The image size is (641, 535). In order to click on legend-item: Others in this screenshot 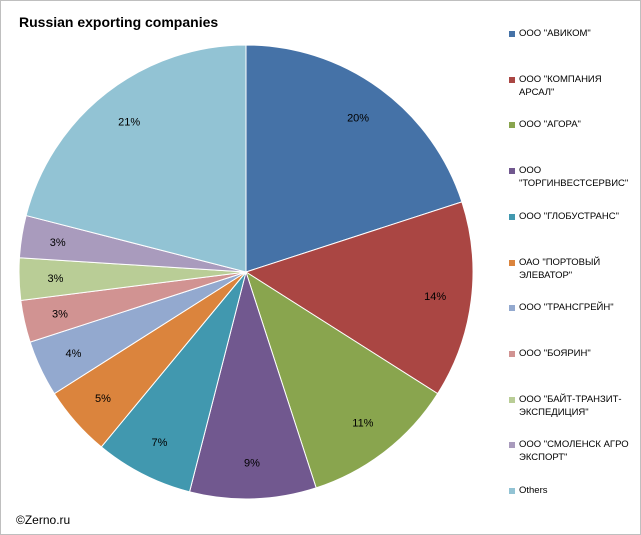, I will do `click(528, 490)`.